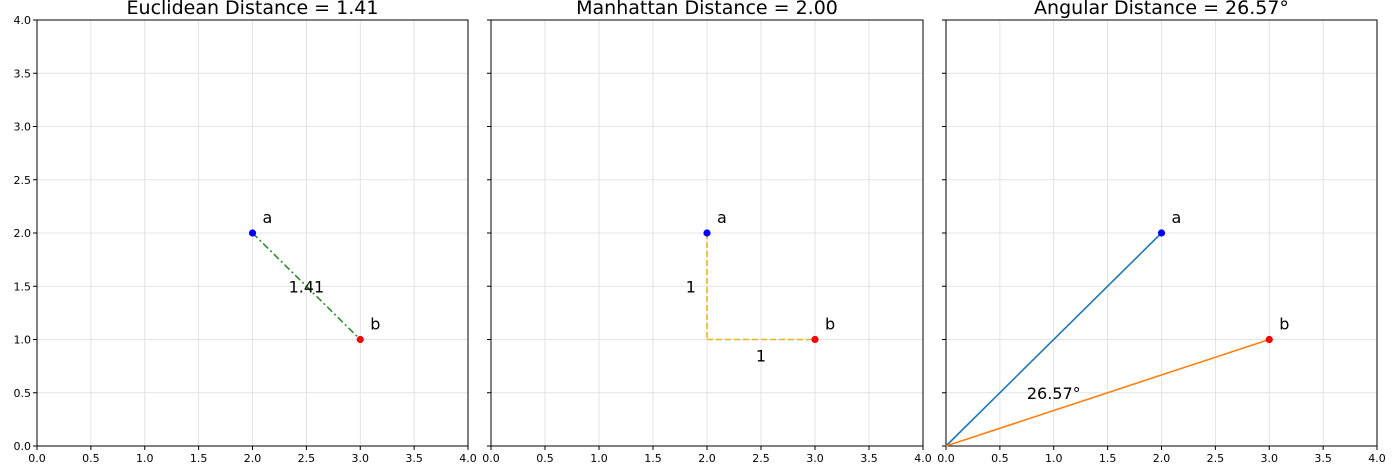  I want to click on y-tick-label: 0.0, so click(23, 446).